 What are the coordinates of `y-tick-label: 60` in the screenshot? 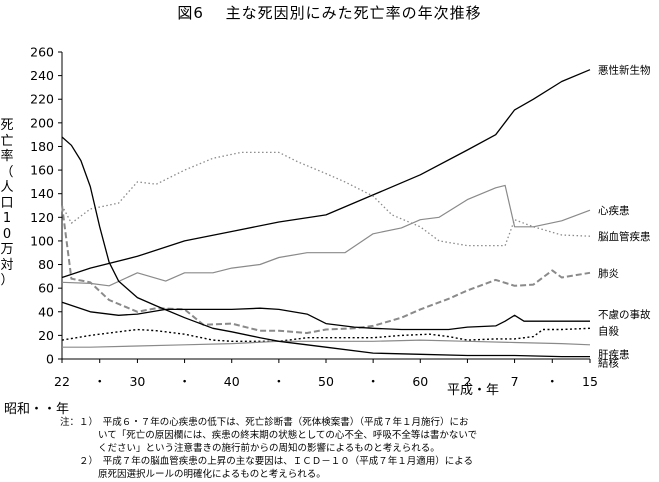 It's located at (46, 288).